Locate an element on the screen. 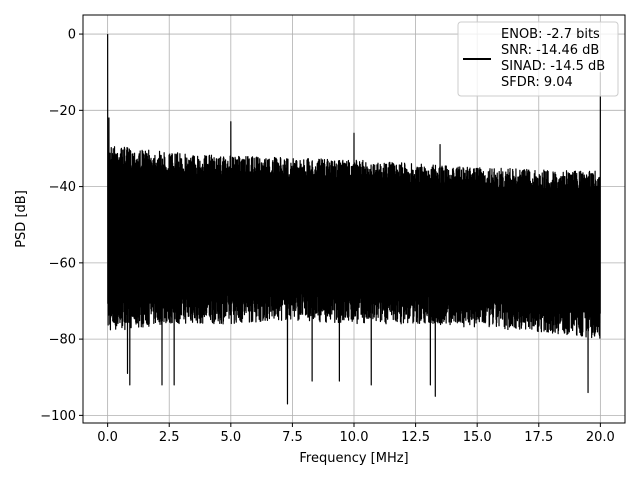 This screenshot has height=480, width=640. y-tick-label: −100 is located at coordinates (58, 416).